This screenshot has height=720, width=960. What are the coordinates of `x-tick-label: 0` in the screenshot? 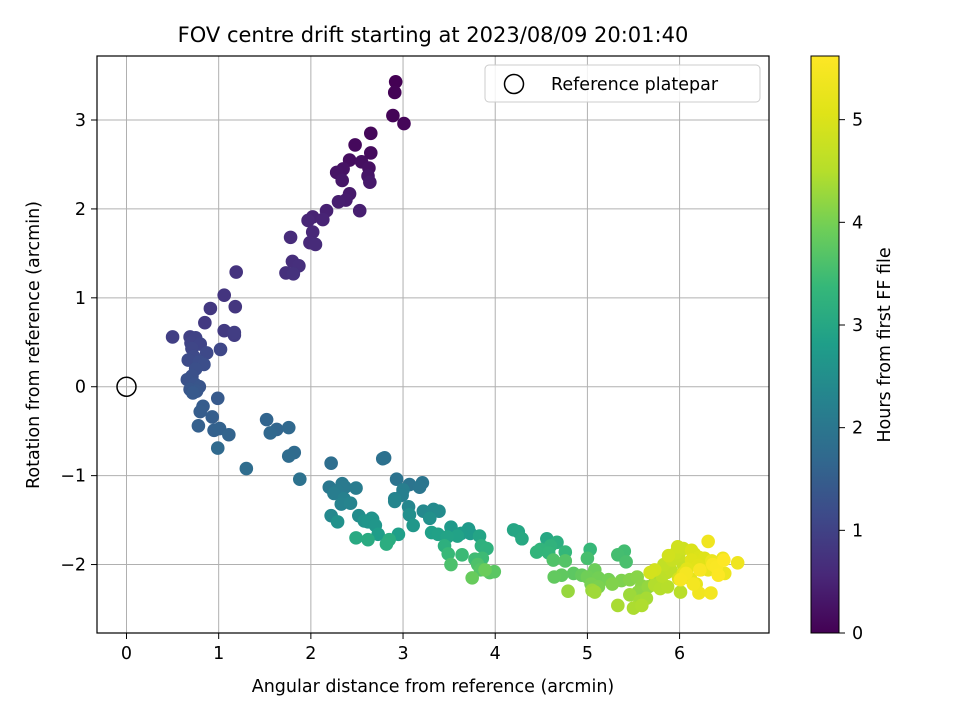 It's located at (126, 654).